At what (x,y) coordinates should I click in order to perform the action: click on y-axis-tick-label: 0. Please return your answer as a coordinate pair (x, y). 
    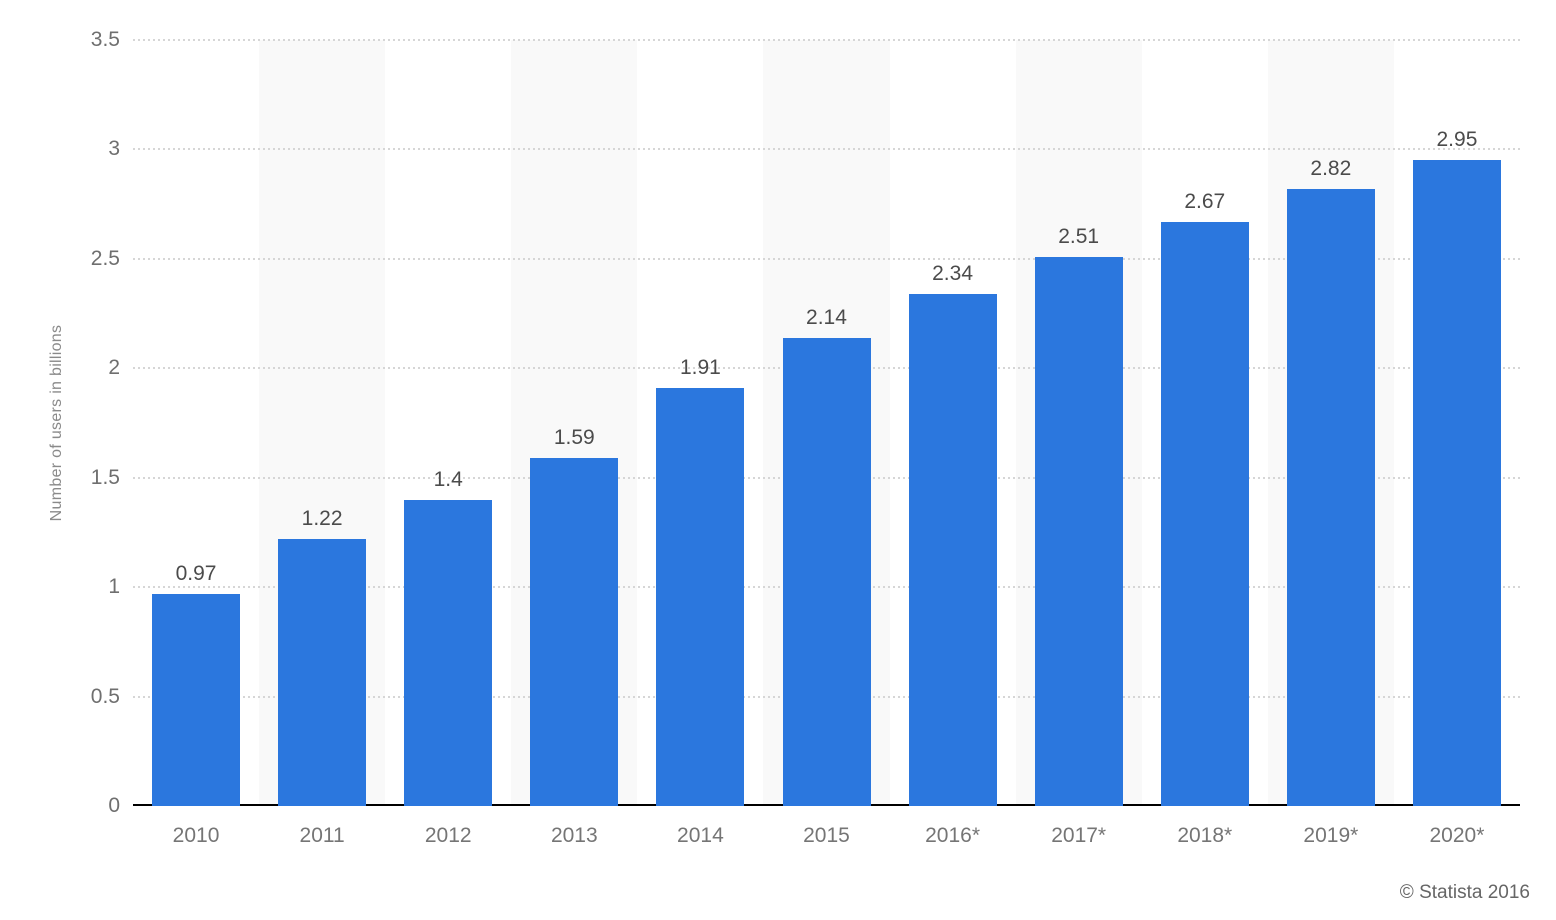
    Looking at the image, I should click on (114, 805).